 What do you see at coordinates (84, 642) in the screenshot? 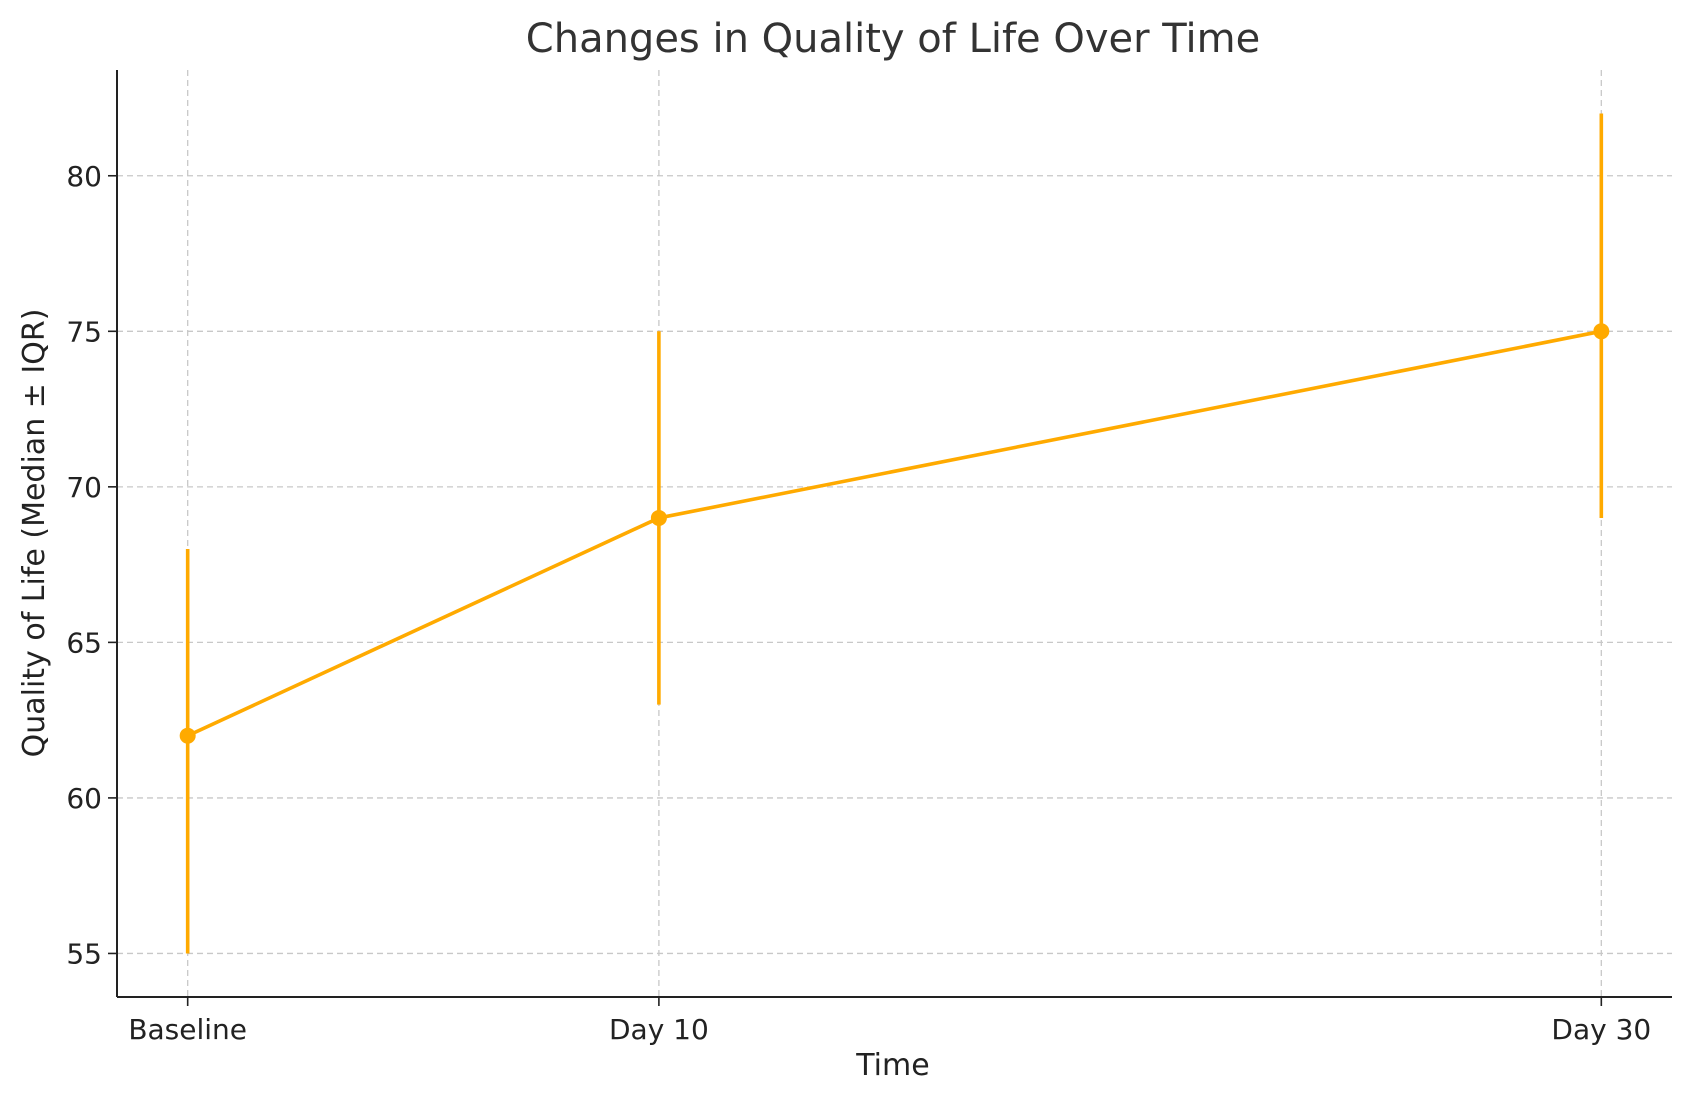
I see `y-tick-label: 65` at bounding box center [84, 642].